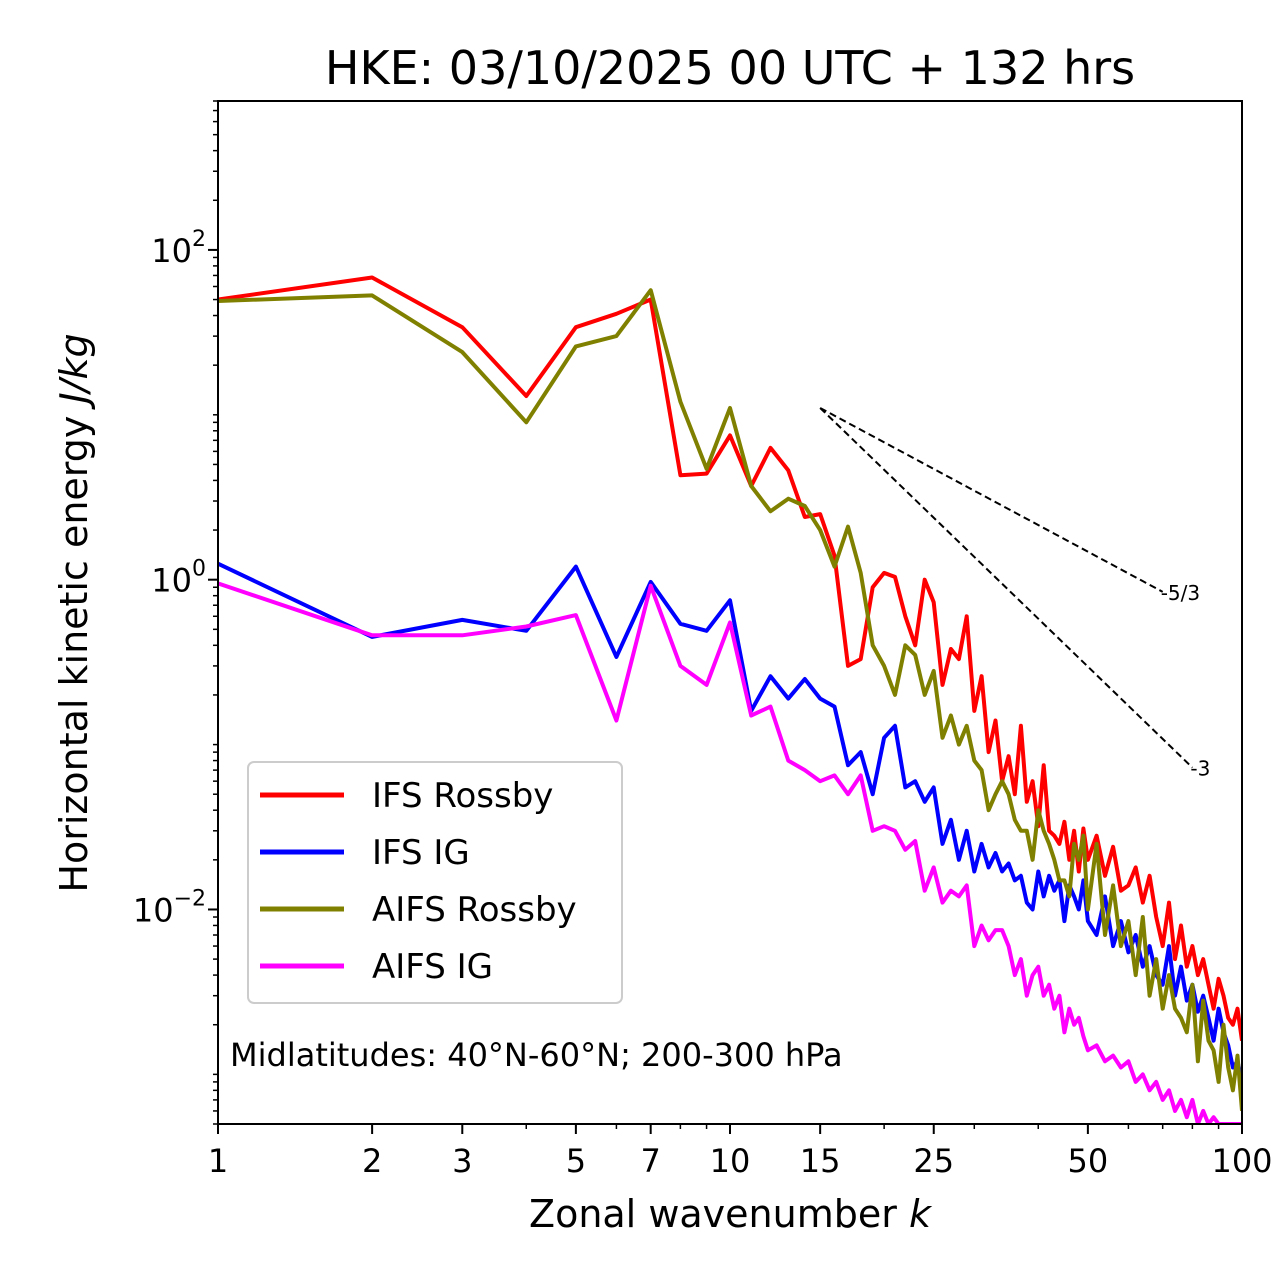  What do you see at coordinates (199, 239) in the screenshot?
I see `y-tick-exponent: 2` at bounding box center [199, 239].